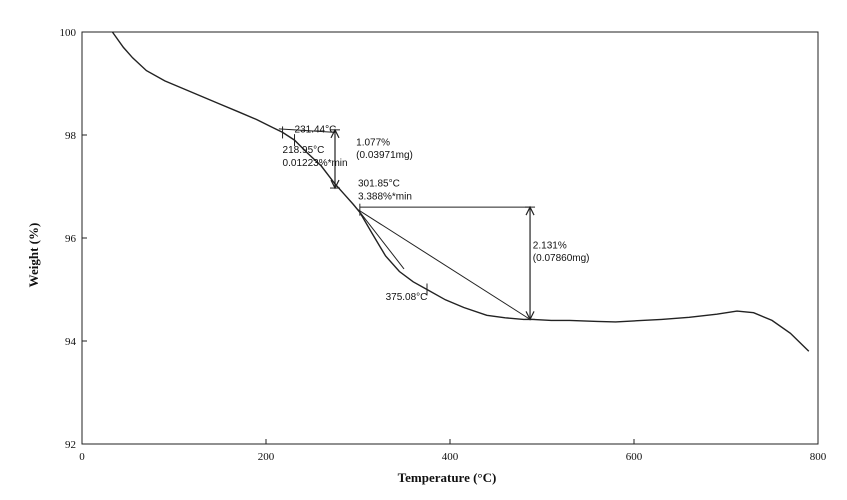  Describe the element at coordinates (561, 258) in the screenshot. I see `annotation-label: (0.07860mg)` at that location.